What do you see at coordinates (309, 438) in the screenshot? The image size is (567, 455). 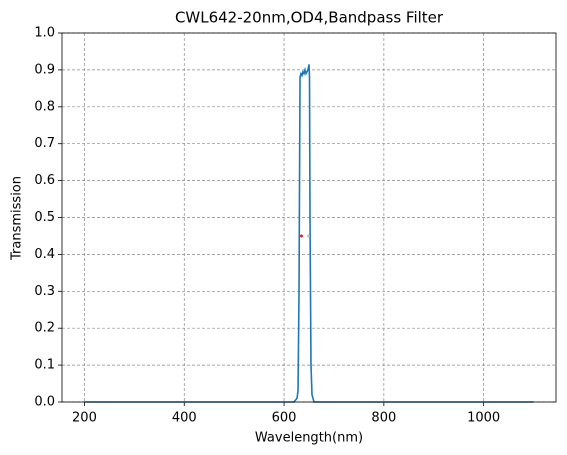 I see `x-axis-label: Wavelength(nm)` at bounding box center [309, 438].